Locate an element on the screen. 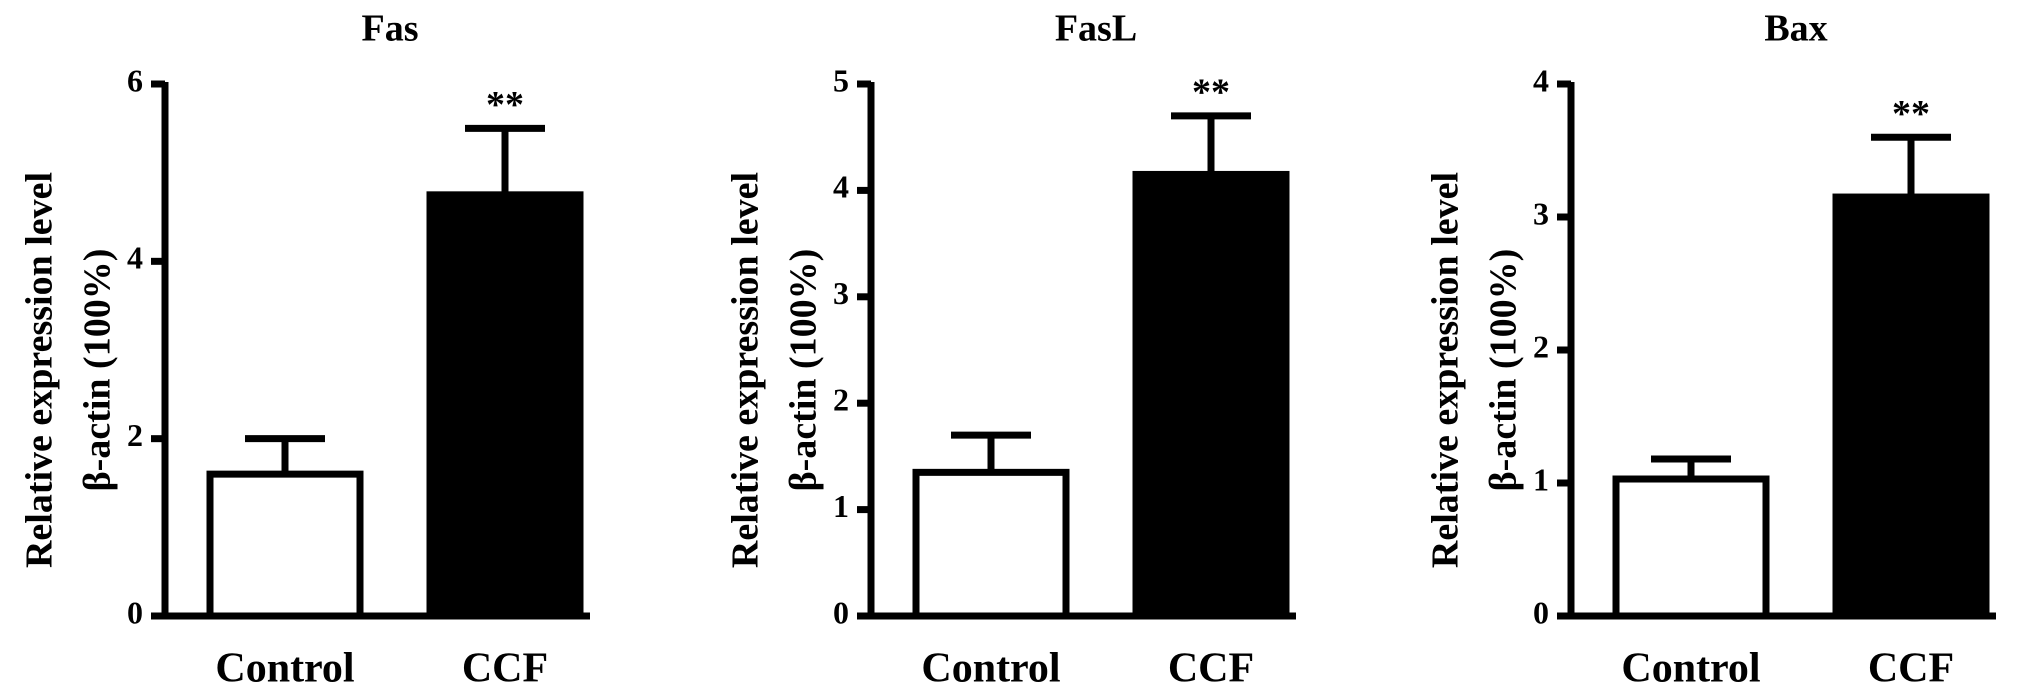 The height and width of the screenshot is (696, 2031). chart-title: FasL is located at coordinates (1096, 29).